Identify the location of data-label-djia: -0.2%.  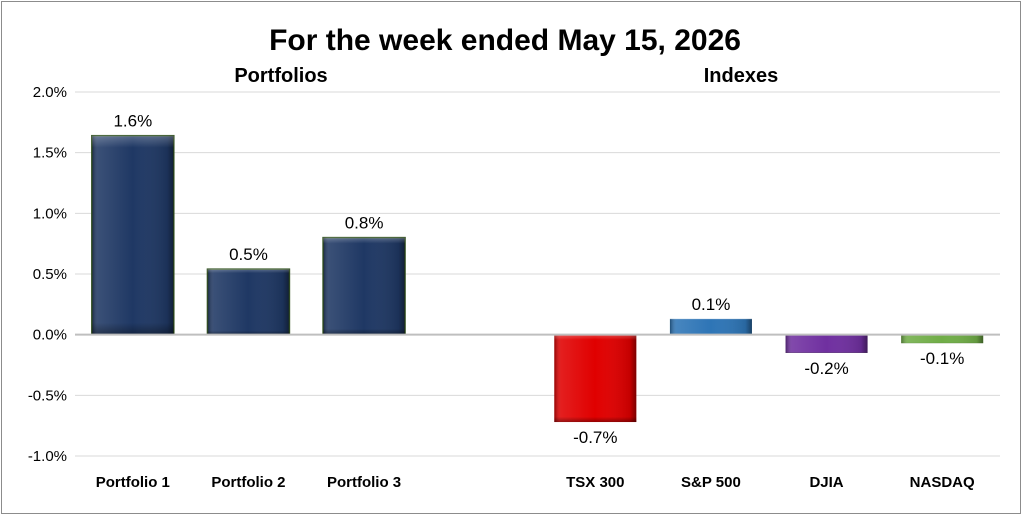
(826, 368).